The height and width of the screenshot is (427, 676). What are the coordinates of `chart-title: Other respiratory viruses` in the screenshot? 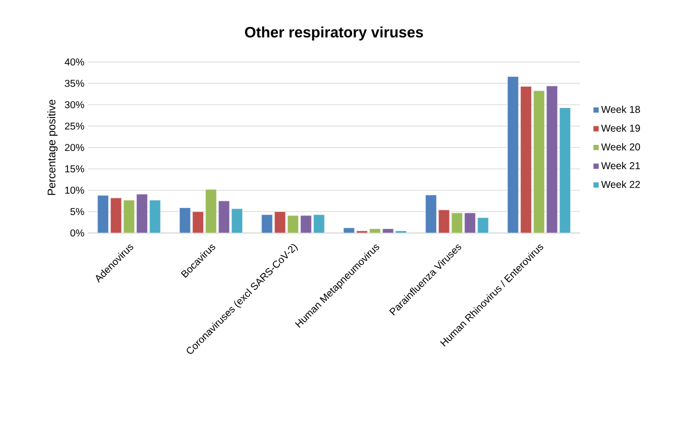 It's located at (333, 33).